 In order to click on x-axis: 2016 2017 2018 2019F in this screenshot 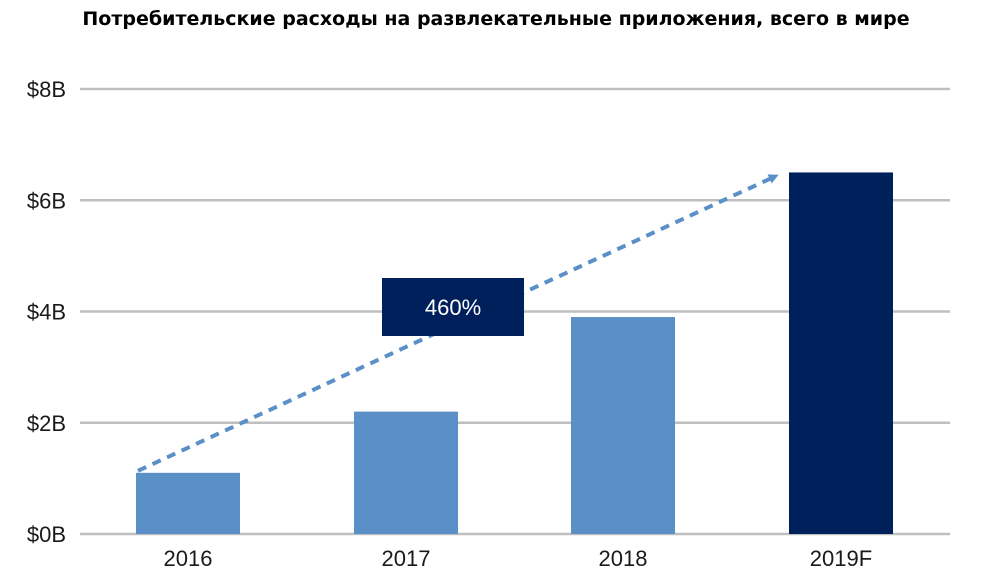, I will do `click(518, 558)`.